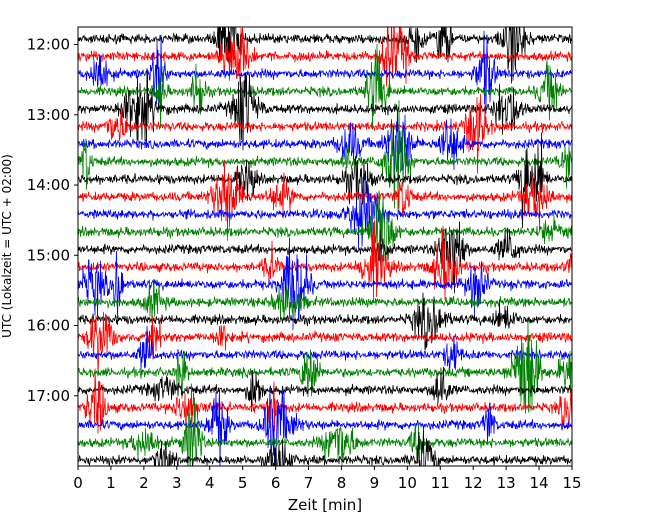 The width and height of the screenshot is (650, 520). Describe the element at coordinates (48, 115) in the screenshot. I see `y-tick-label: 13:00` at that location.